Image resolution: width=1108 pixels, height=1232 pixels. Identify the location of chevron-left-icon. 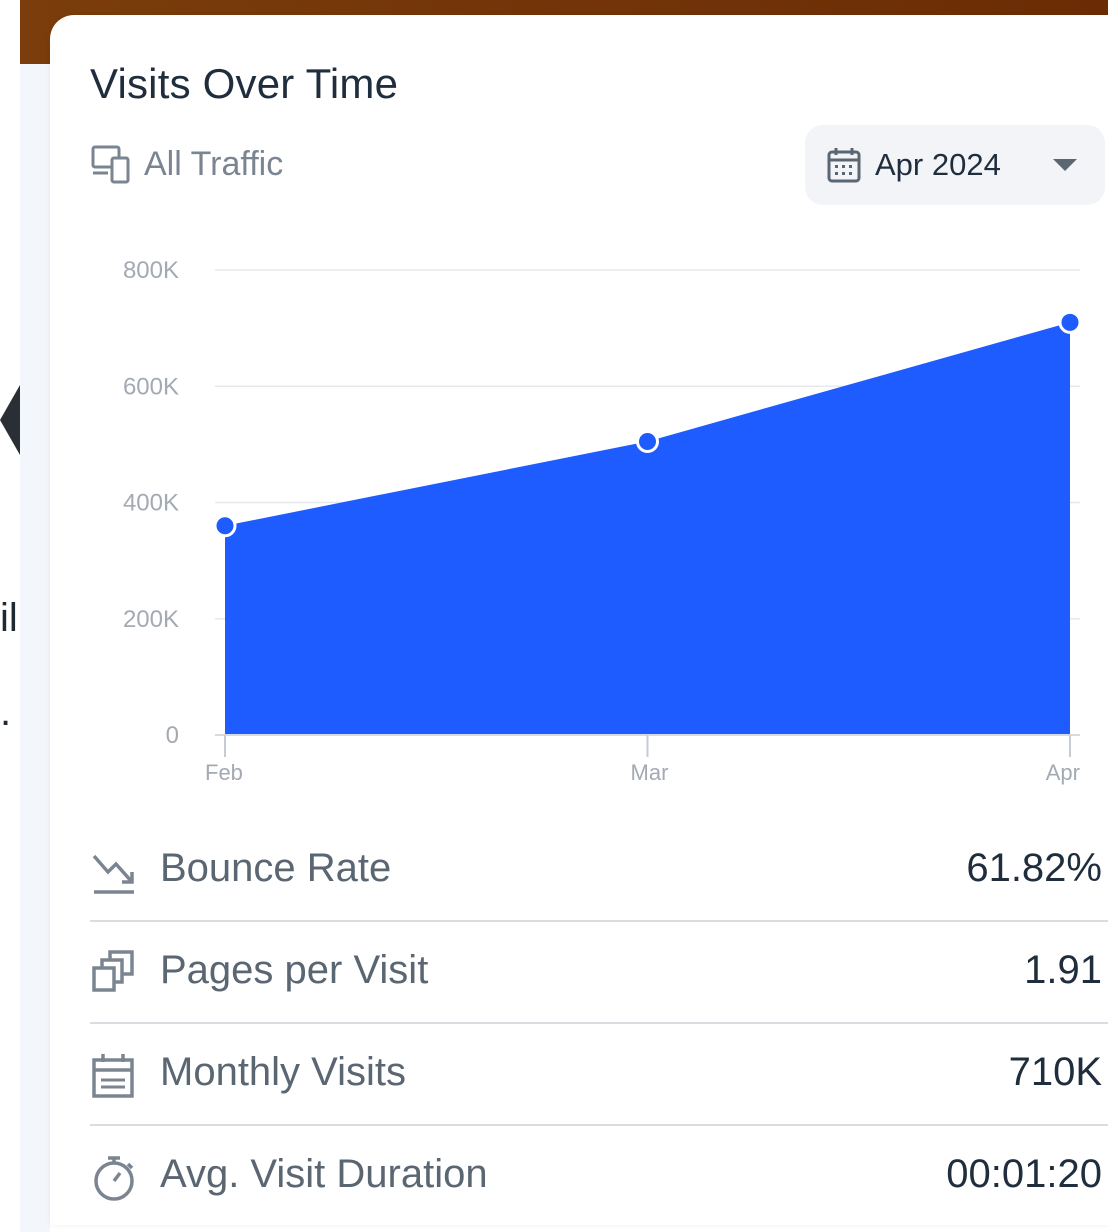
(13, 420).